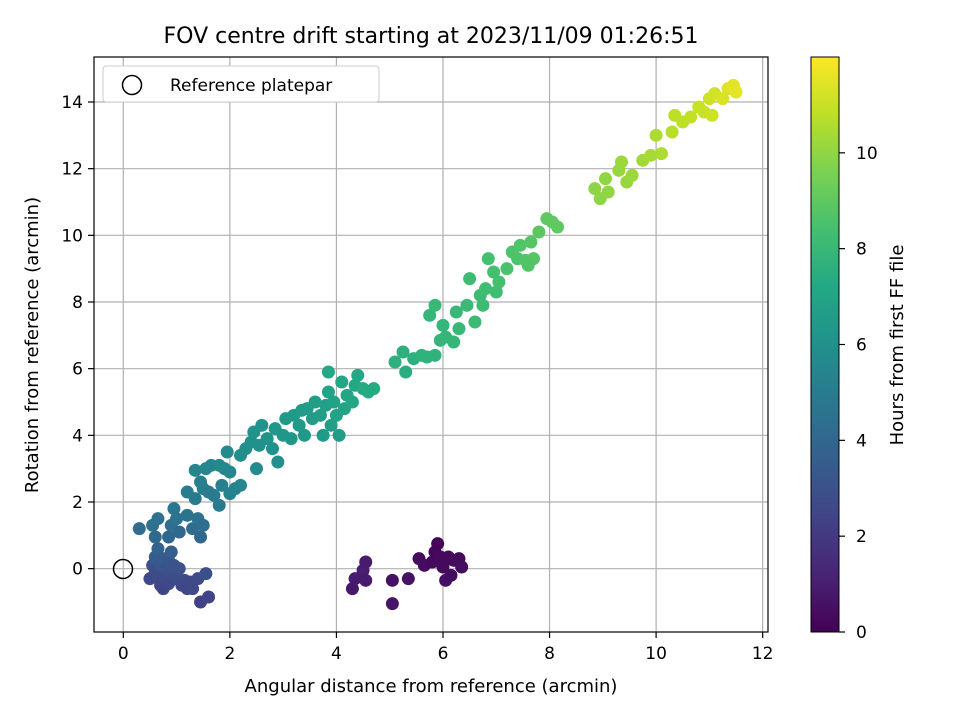  I want to click on y-tick-label: 12, so click(72, 170).